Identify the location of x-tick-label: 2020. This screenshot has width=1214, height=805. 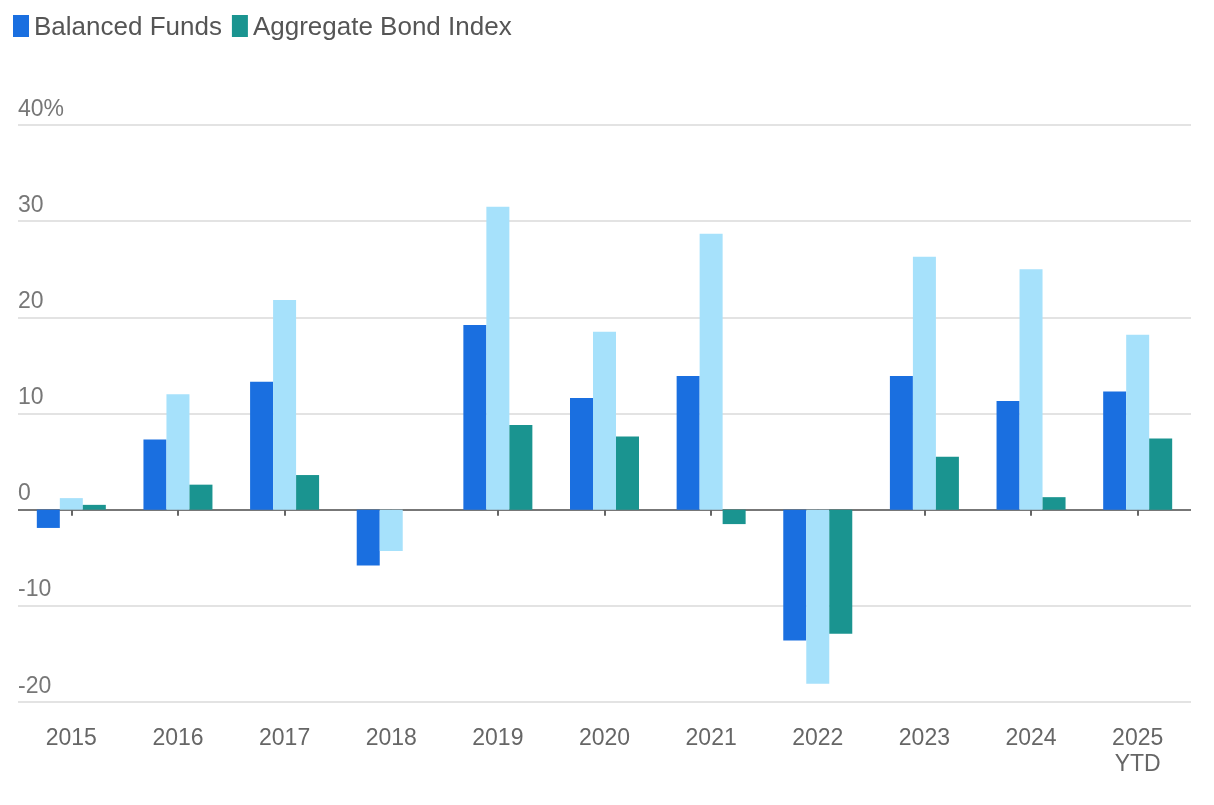
(604, 737).